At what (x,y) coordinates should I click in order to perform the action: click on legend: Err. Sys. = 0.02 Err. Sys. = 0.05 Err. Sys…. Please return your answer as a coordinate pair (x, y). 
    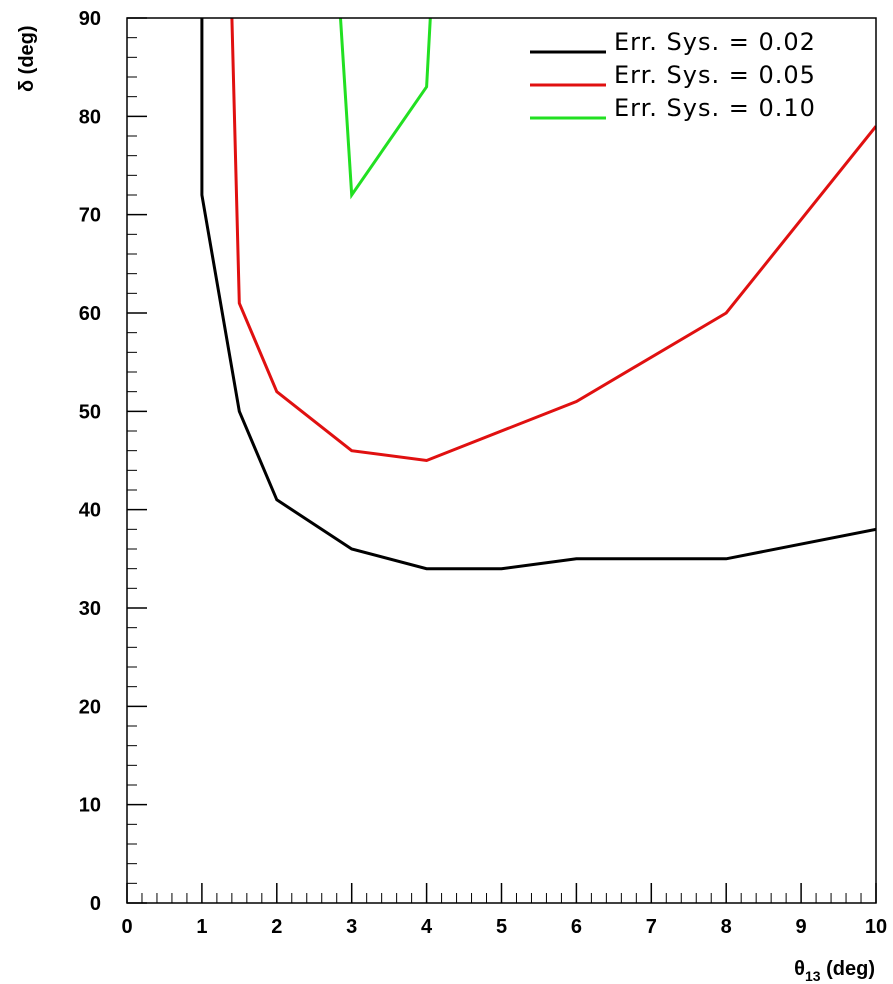
    Looking at the image, I should click on (673, 75).